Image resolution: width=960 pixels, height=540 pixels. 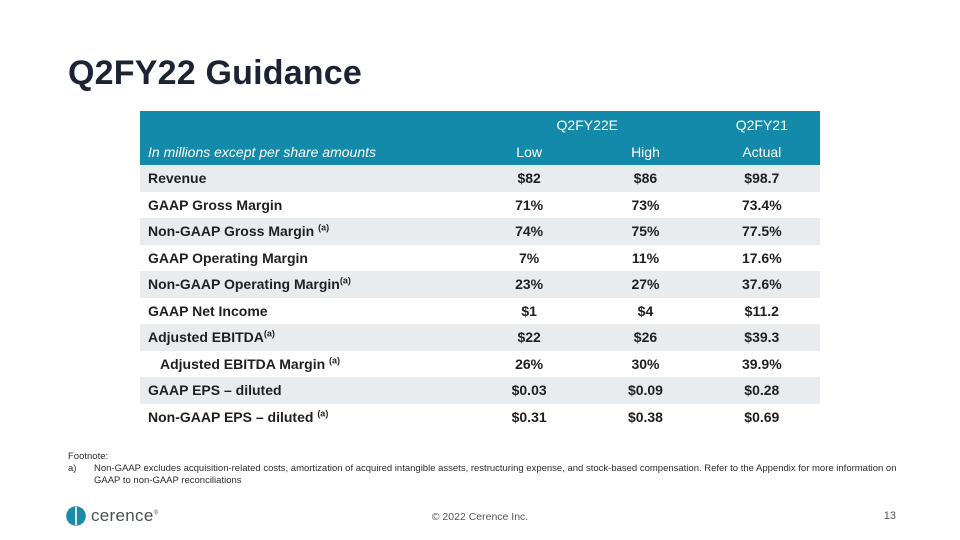 What do you see at coordinates (645, 310) in the screenshot?
I see `row-high: $4` at bounding box center [645, 310].